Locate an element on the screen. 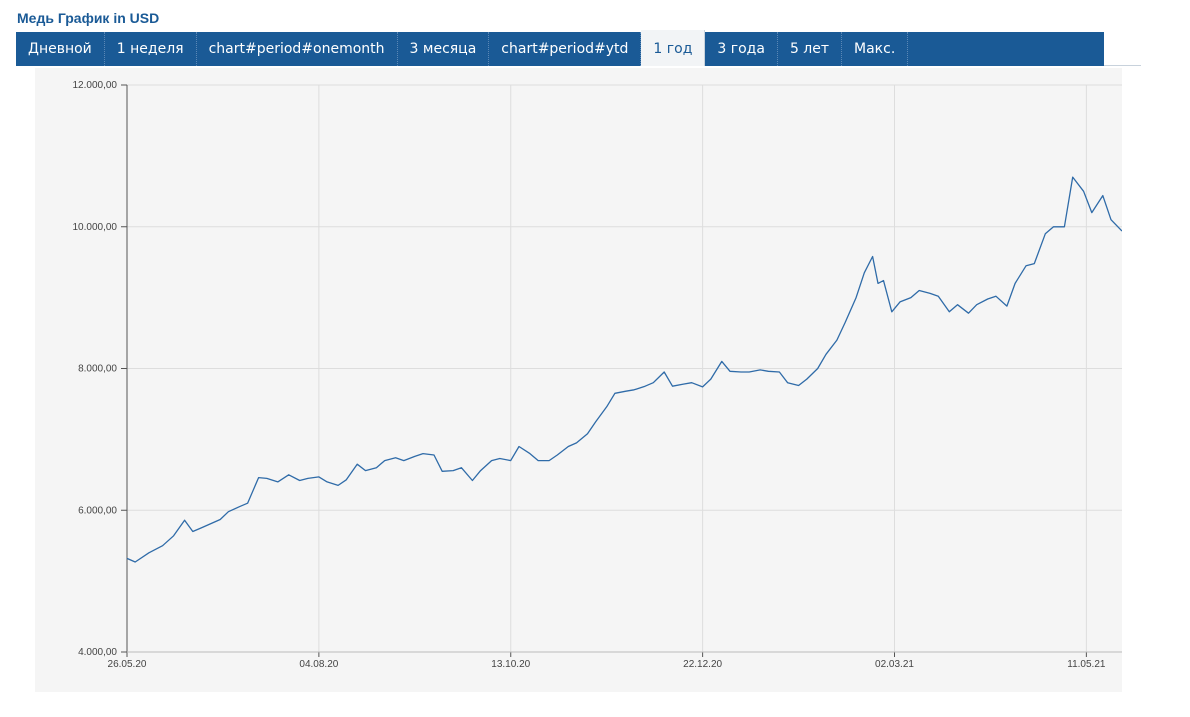  y-tick-label: 12.000,00 is located at coordinates (95, 85).